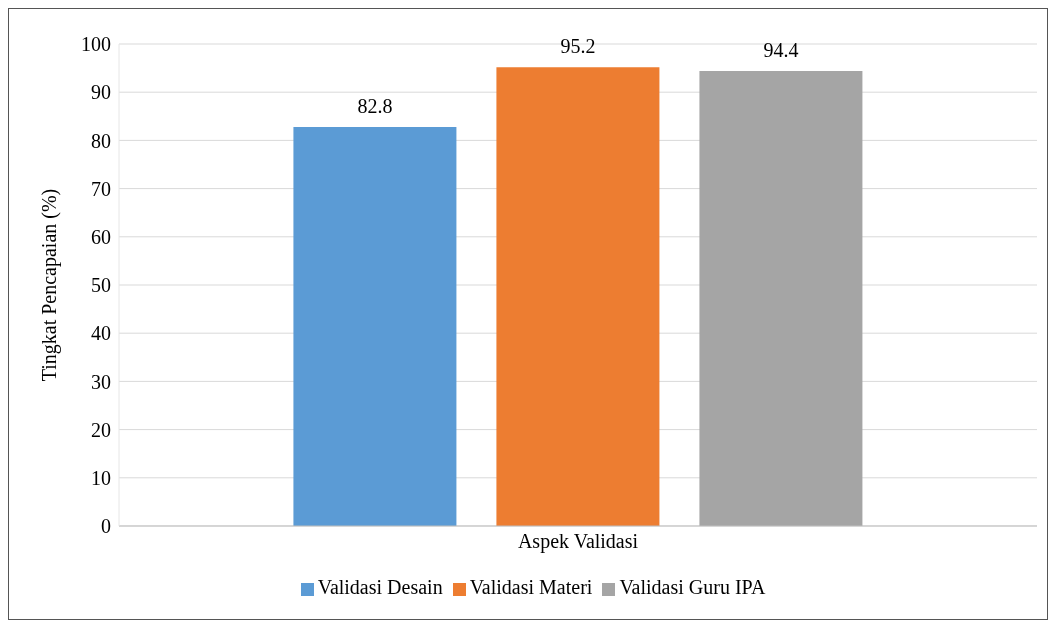  I want to click on y-tick-label: 30, so click(101, 381).